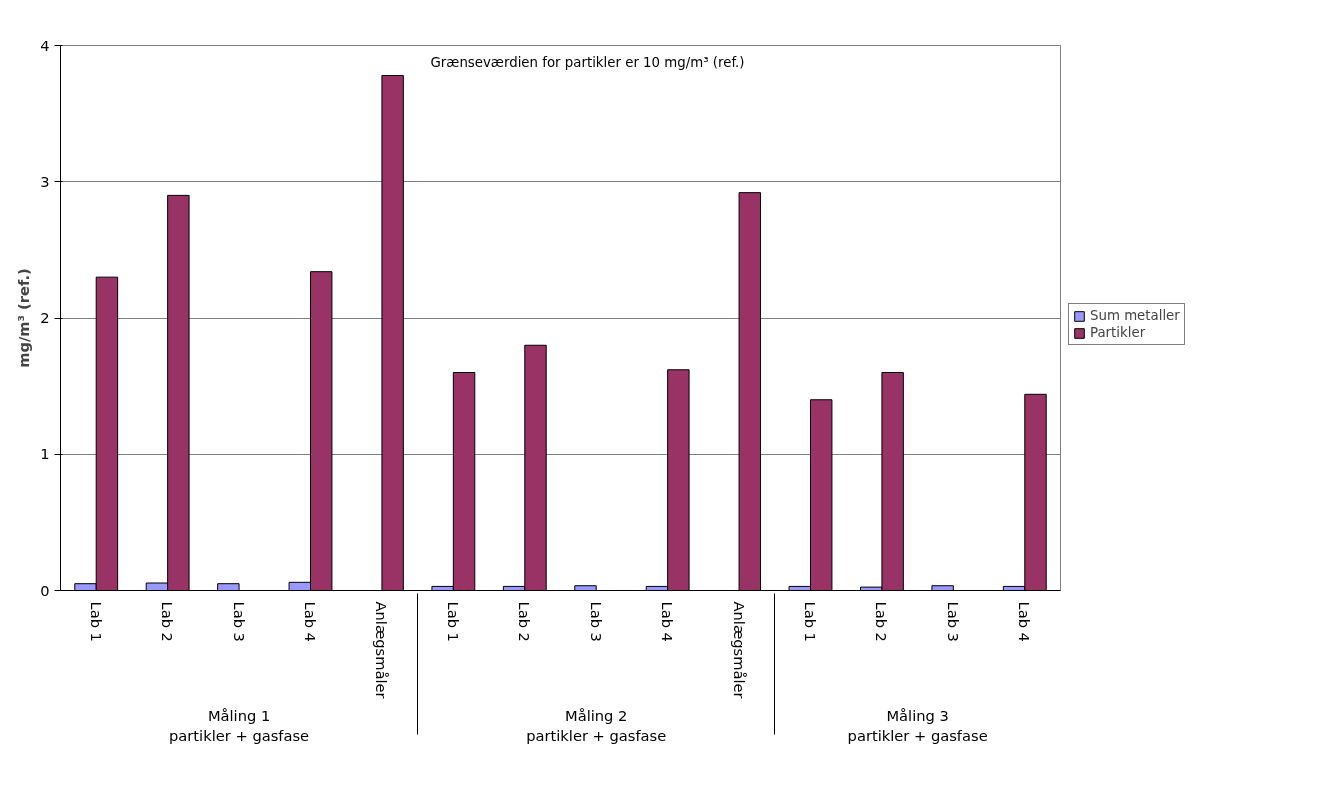  I want to click on annotation: Grænseværdien for partikler er 10 mg/m³ (ref.), so click(587, 63).